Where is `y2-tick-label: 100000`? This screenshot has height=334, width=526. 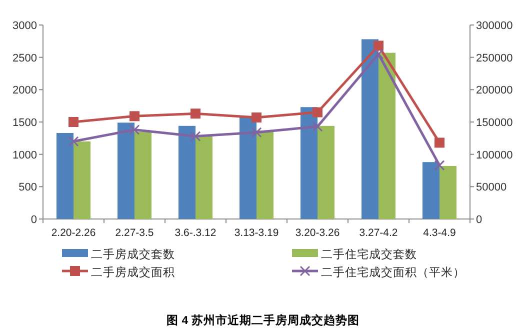
y2-tick-label: 100000 is located at coordinates (494, 155).